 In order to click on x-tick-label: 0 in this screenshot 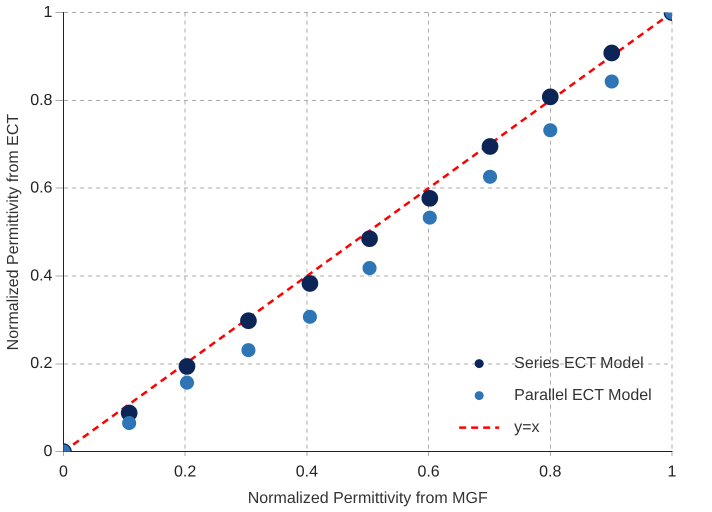, I will do `click(63, 472)`.